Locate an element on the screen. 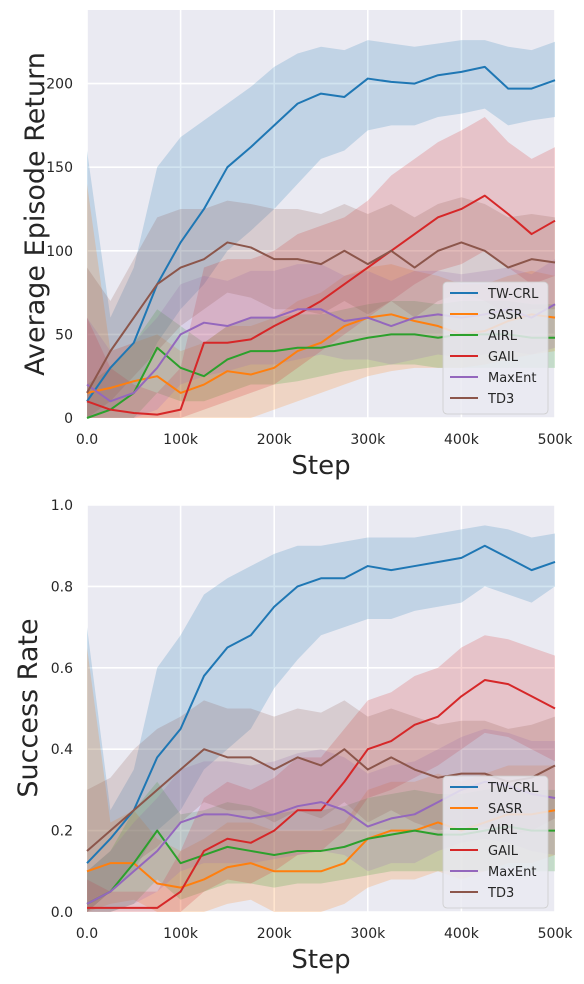 The width and height of the screenshot is (584, 984). y-tick-label: 1.0 is located at coordinates (62, 506).